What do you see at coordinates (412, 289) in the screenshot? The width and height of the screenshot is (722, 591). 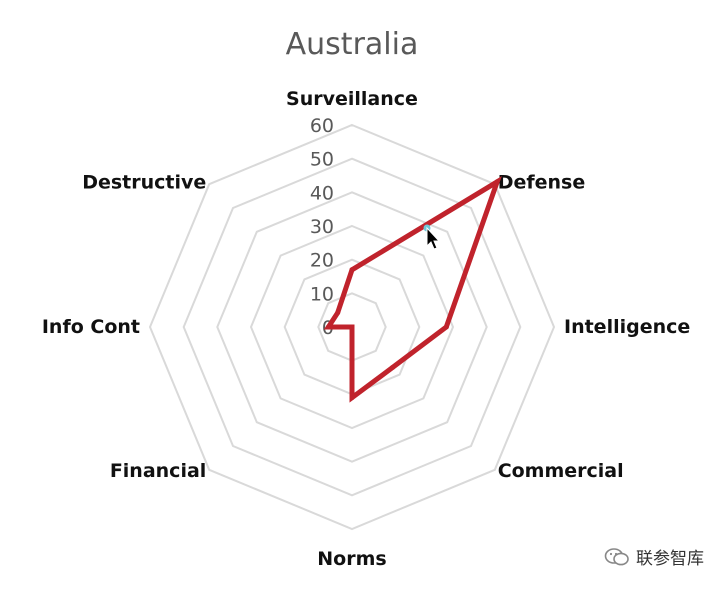 I see `series-layer` at bounding box center [412, 289].